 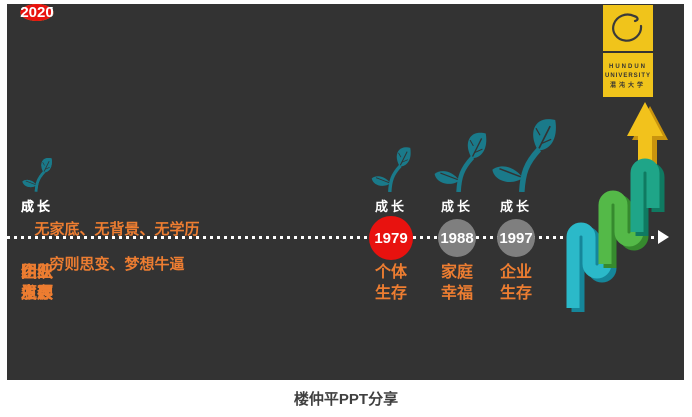 I want to click on timeline-milestone-2020: 成长 2020 组织 生存, so click(x=37, y=192).